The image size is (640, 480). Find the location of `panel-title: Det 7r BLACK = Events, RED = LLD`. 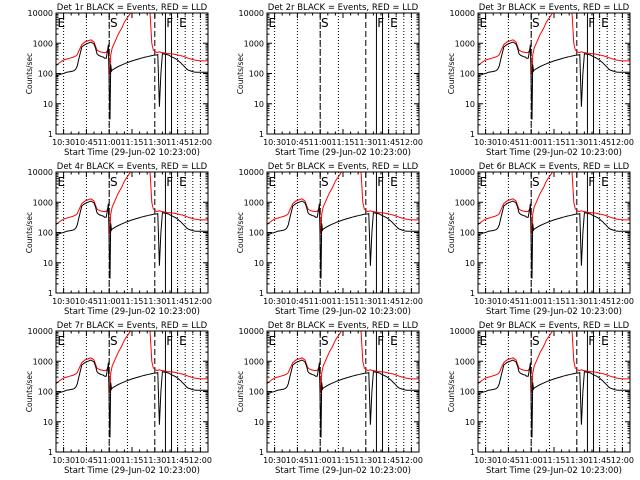

panel-title: Det 7r BLACK = Events, RED = LLD is located at coordinates (132, 326).